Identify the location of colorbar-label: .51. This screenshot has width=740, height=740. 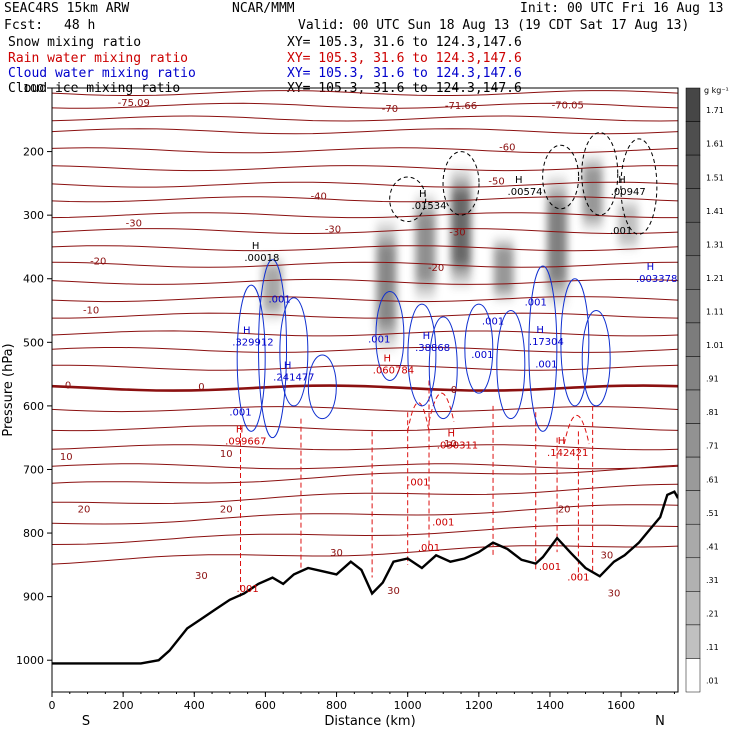
(712, 513).